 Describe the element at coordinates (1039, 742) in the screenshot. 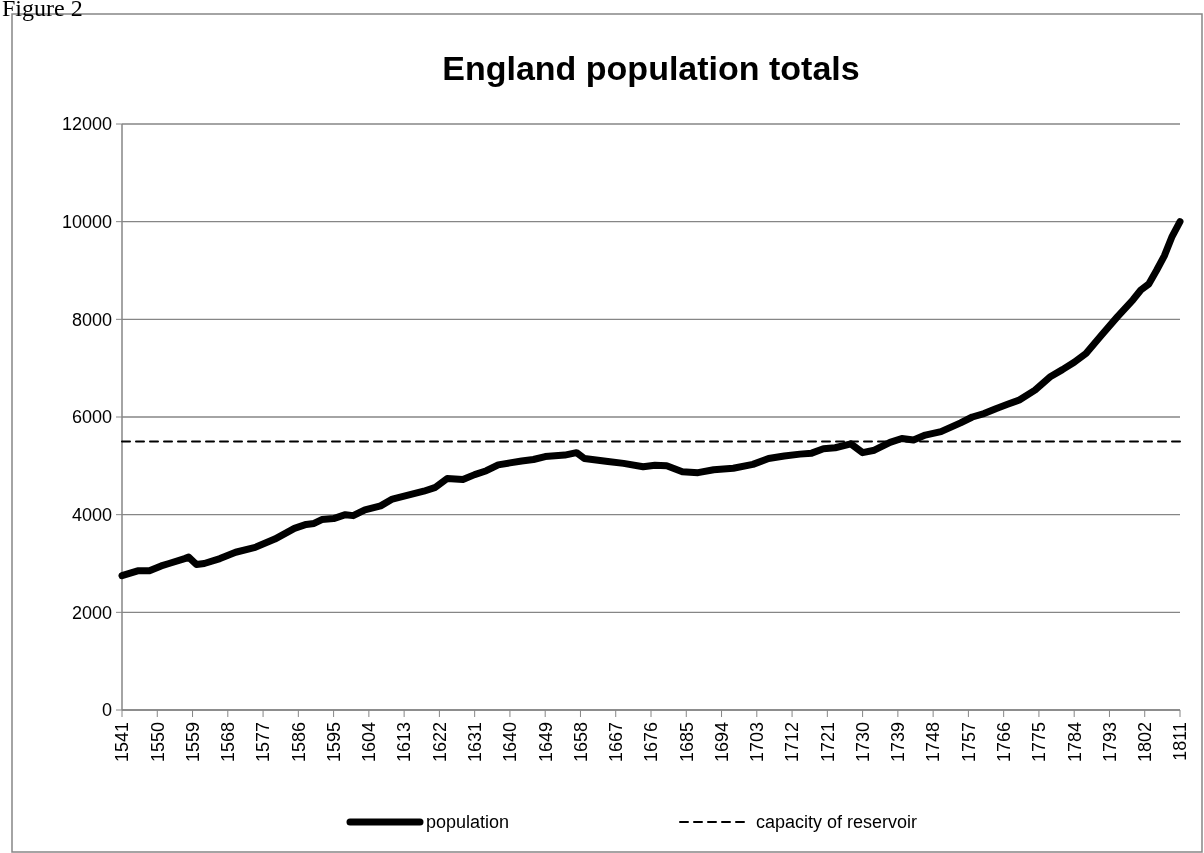

I see `x-tick-label: 1775` at that location.